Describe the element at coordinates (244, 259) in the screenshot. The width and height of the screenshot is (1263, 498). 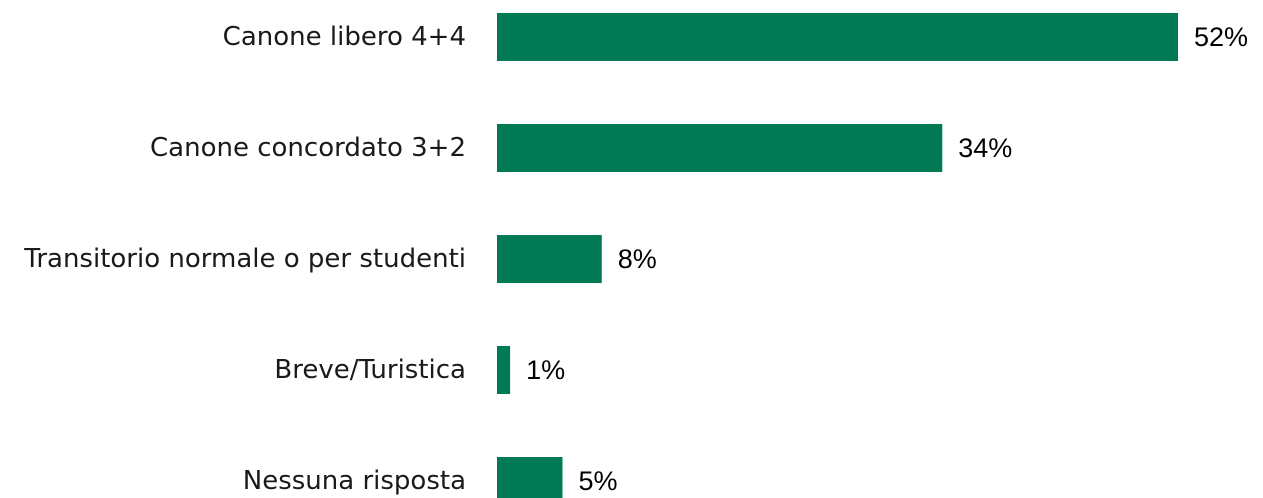
I see `category-label: Transitorio normale o per studenti` at that location.